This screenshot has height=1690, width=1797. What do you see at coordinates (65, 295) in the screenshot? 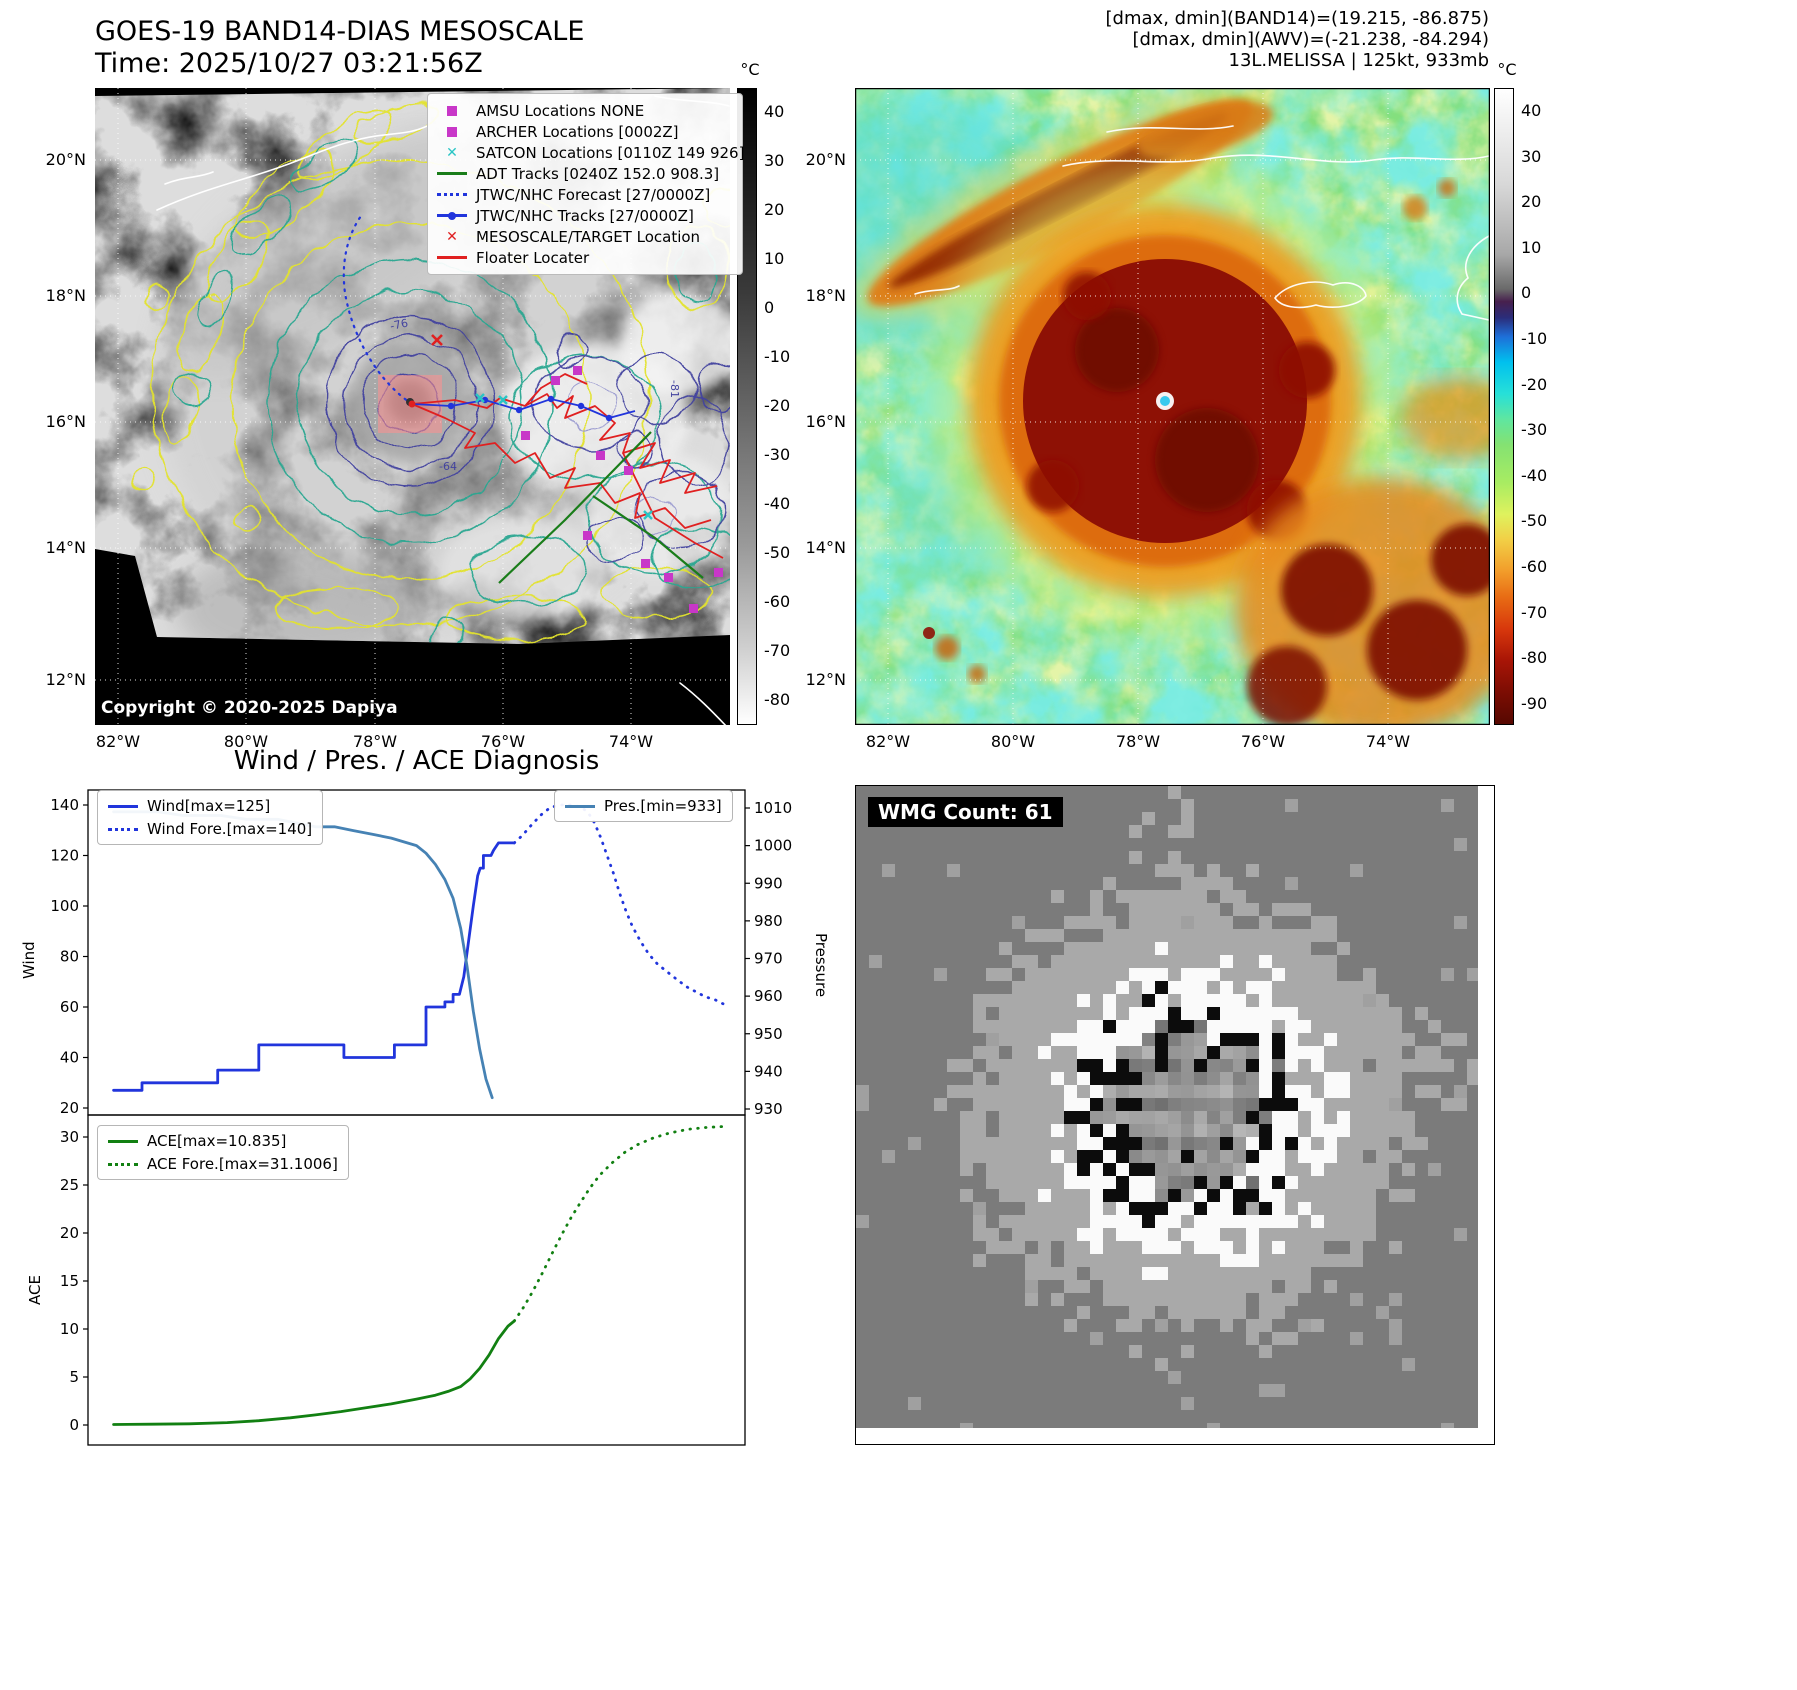
I see `band14-lat-tick: 18°N` at bounding box center [65, 295].